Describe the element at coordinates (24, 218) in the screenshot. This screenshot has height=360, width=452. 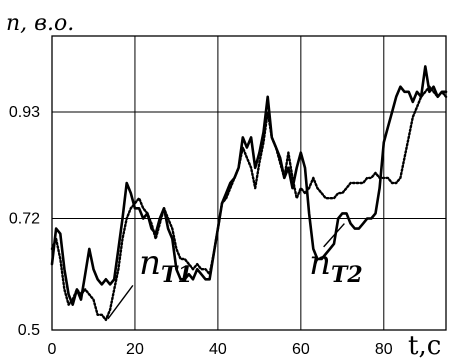
I see `y-tick-label: 0.72` at that location.